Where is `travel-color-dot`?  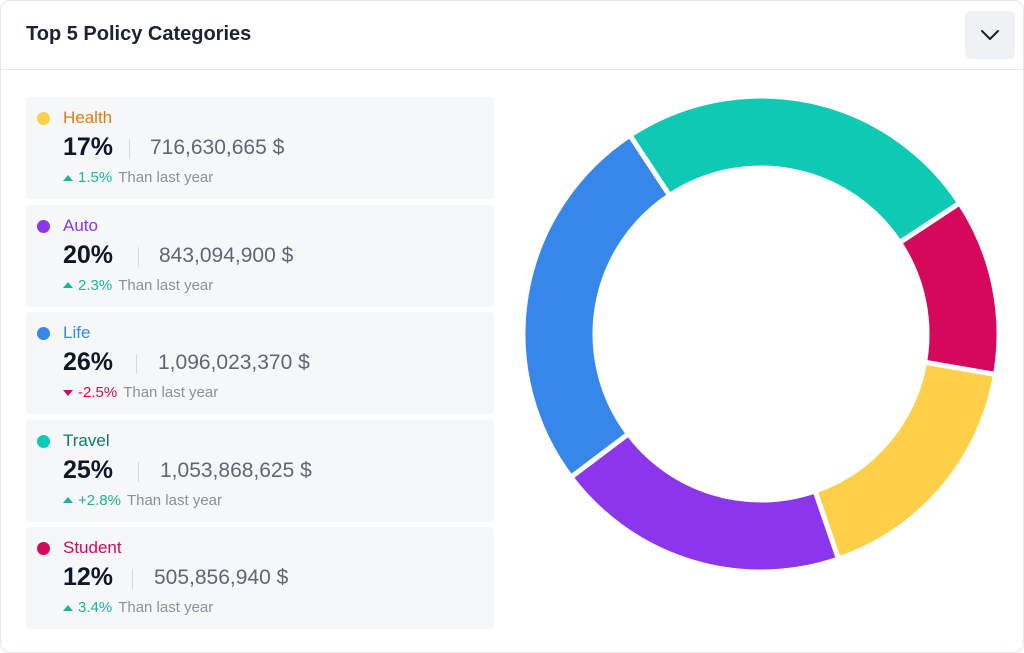
travel-color-dot is located at coordinates (43, 441).